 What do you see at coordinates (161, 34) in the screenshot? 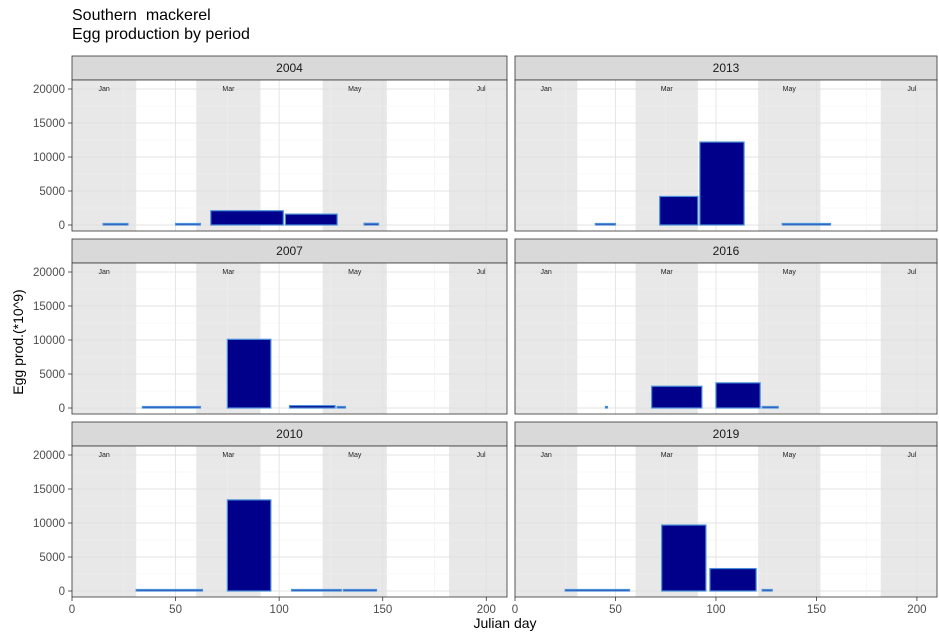
I see `chart-subtitle: Egg production by period` at bounding box center [161, 34].